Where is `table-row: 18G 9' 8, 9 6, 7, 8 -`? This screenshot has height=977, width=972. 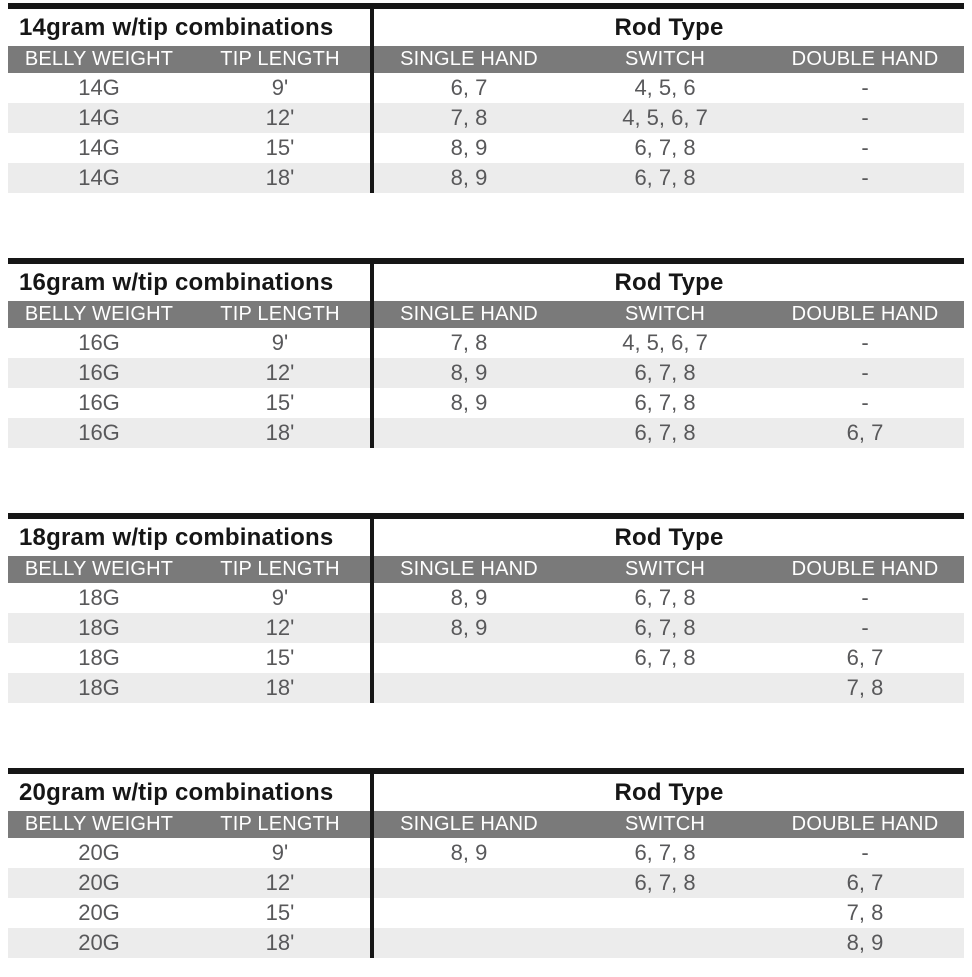 table-row: 18G 9' 8, 9 6, 7, 8 - is located at coordinates (486, 598).